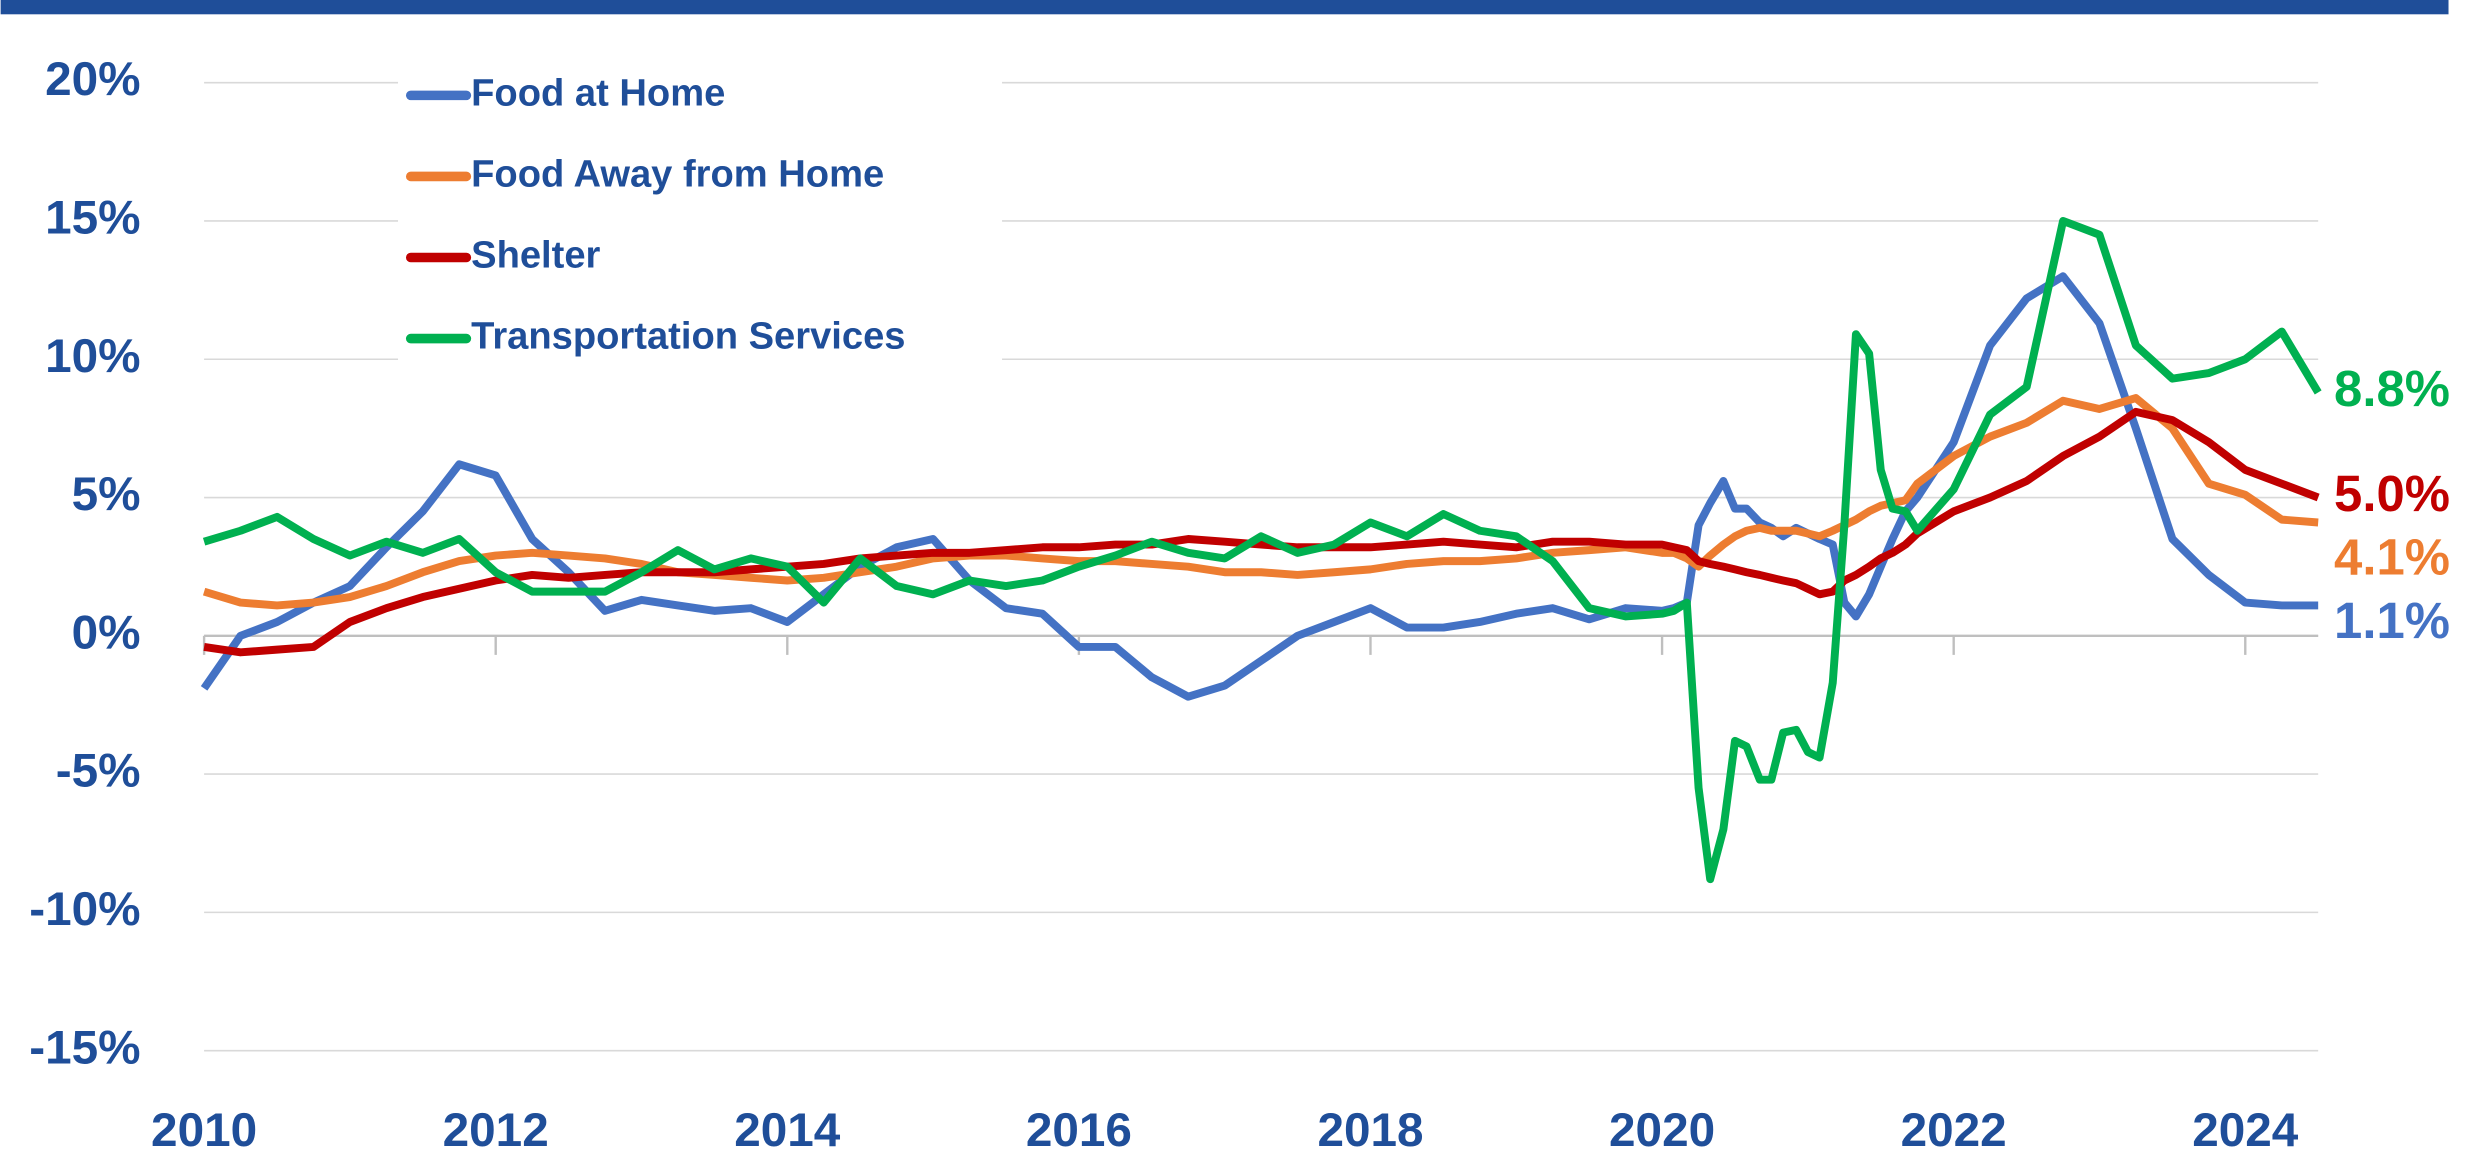 This screenshot has width=2473, height=1154. What do you see at coordinates (1224, 7) in the screenshot?
I see `header-bar` at bounding box center [1224, 7].